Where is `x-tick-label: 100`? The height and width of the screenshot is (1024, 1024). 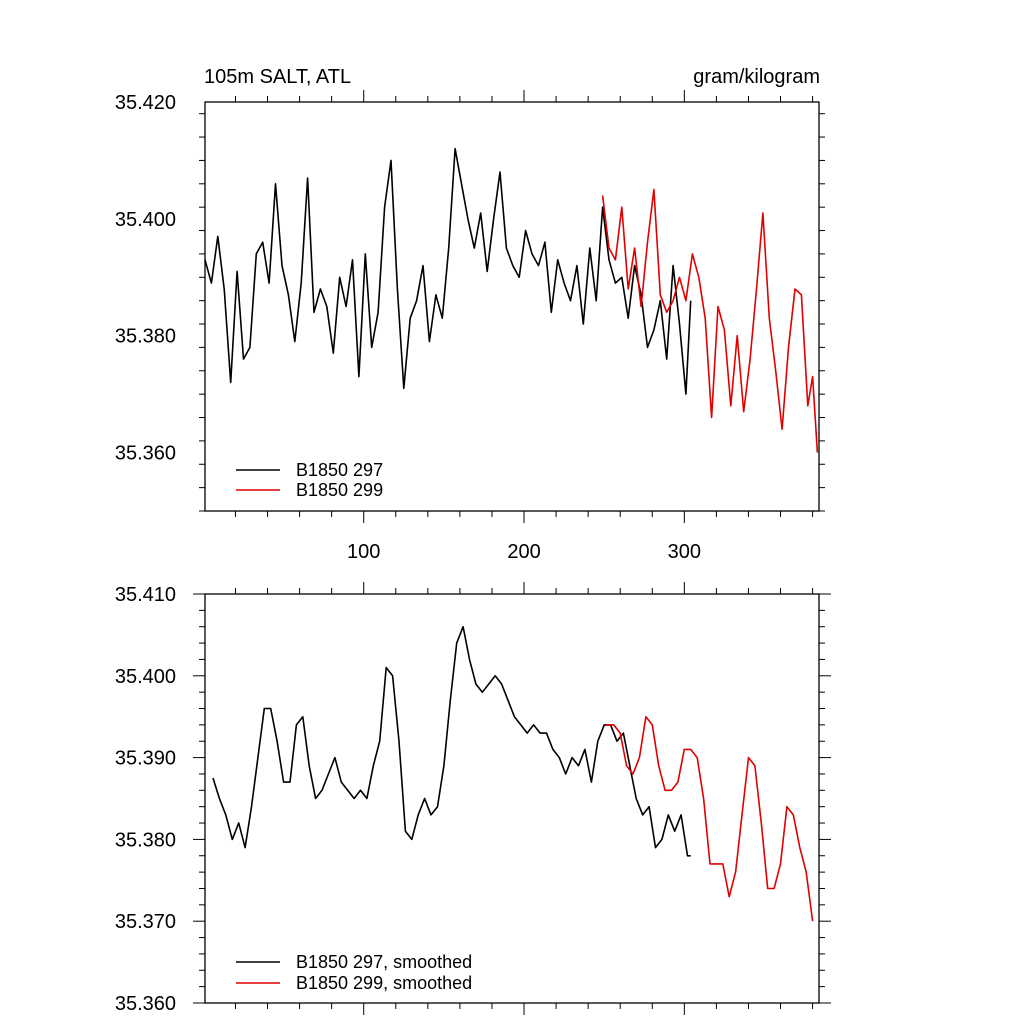 x-tick-label: 100 is located at coordinates (363, 552).